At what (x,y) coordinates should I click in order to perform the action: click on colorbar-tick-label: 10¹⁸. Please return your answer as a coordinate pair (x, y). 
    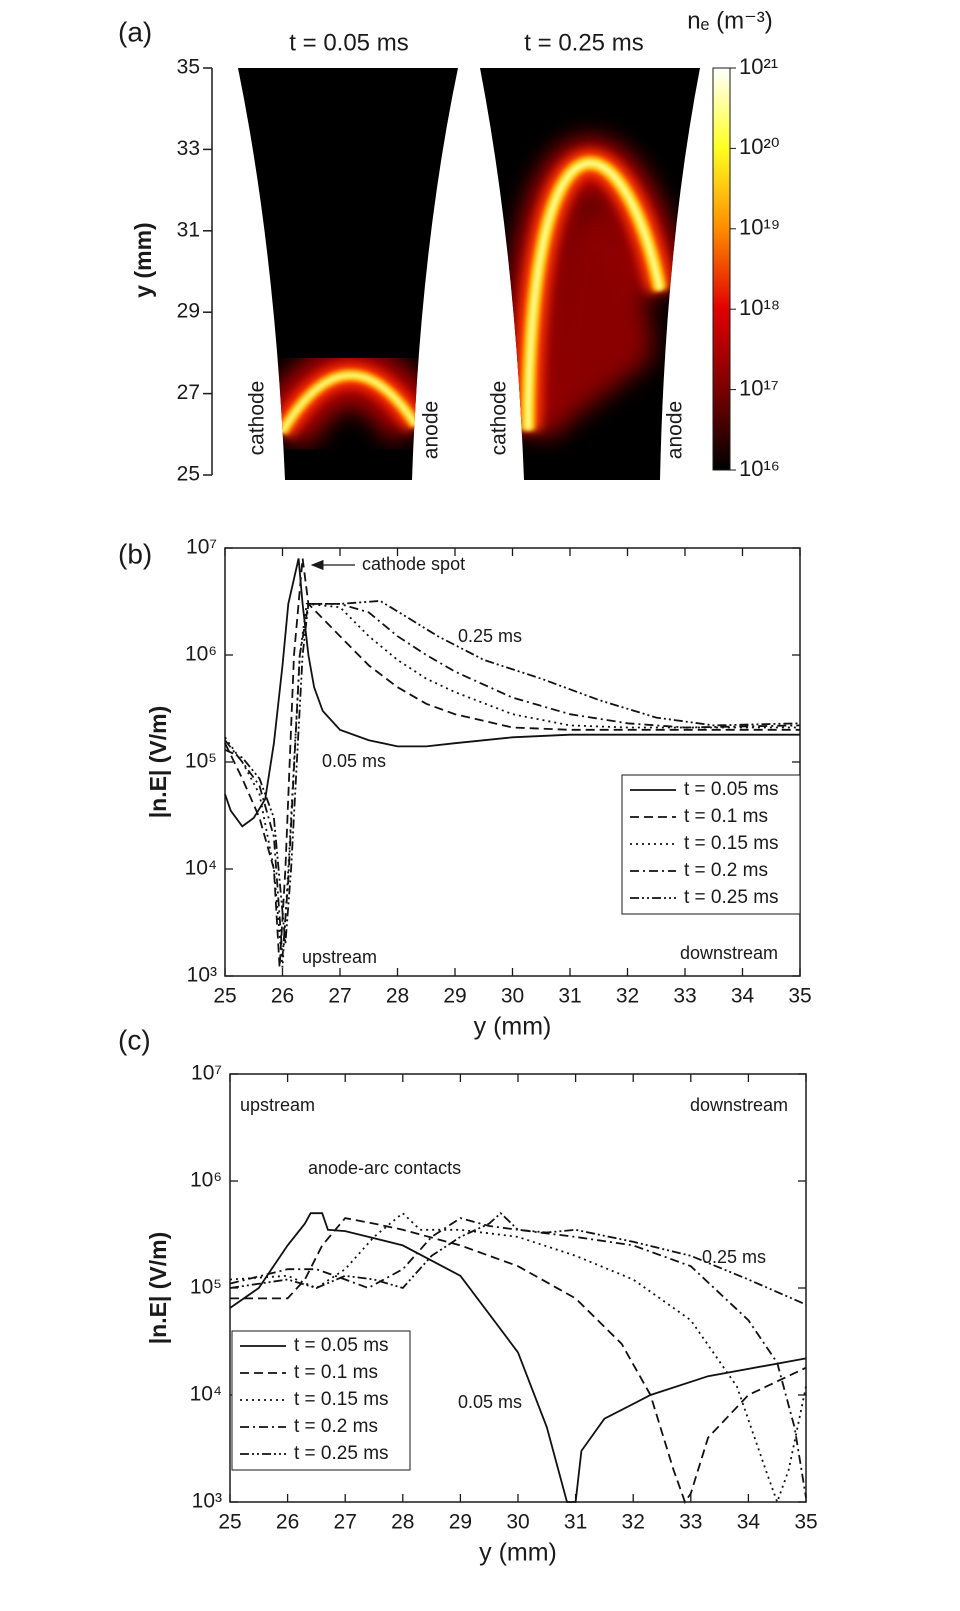
    Looking at the image, I should click on (759, 307).